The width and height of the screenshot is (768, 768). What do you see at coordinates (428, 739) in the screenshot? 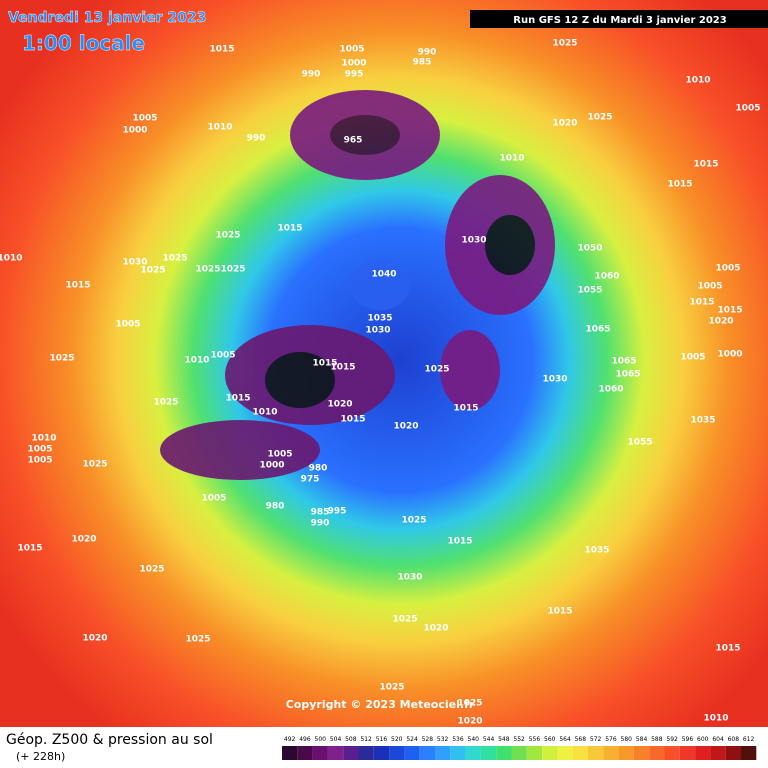
I see `colorbar-tick-label: 528` at bounding box center [428, 739].